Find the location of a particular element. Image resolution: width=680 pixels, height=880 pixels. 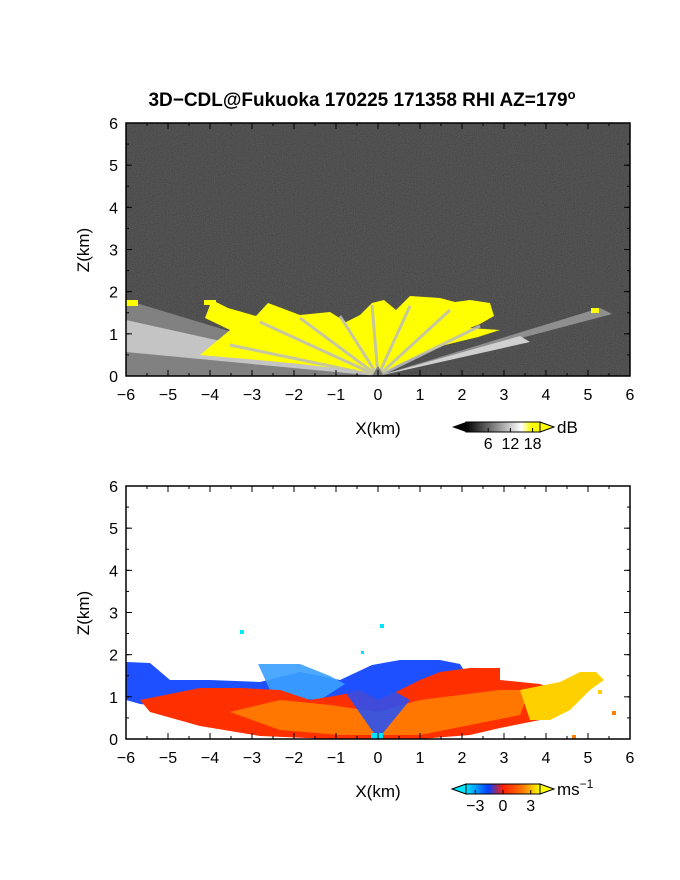

reflectivity-y-tick-label: 6 is located at coordinates (113, 124).